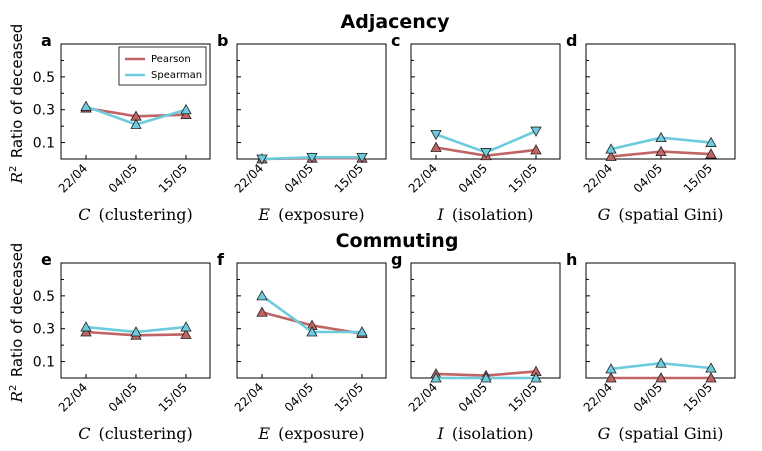  I want to click on legend-label-pearson: Pearson, so click(171, 59).